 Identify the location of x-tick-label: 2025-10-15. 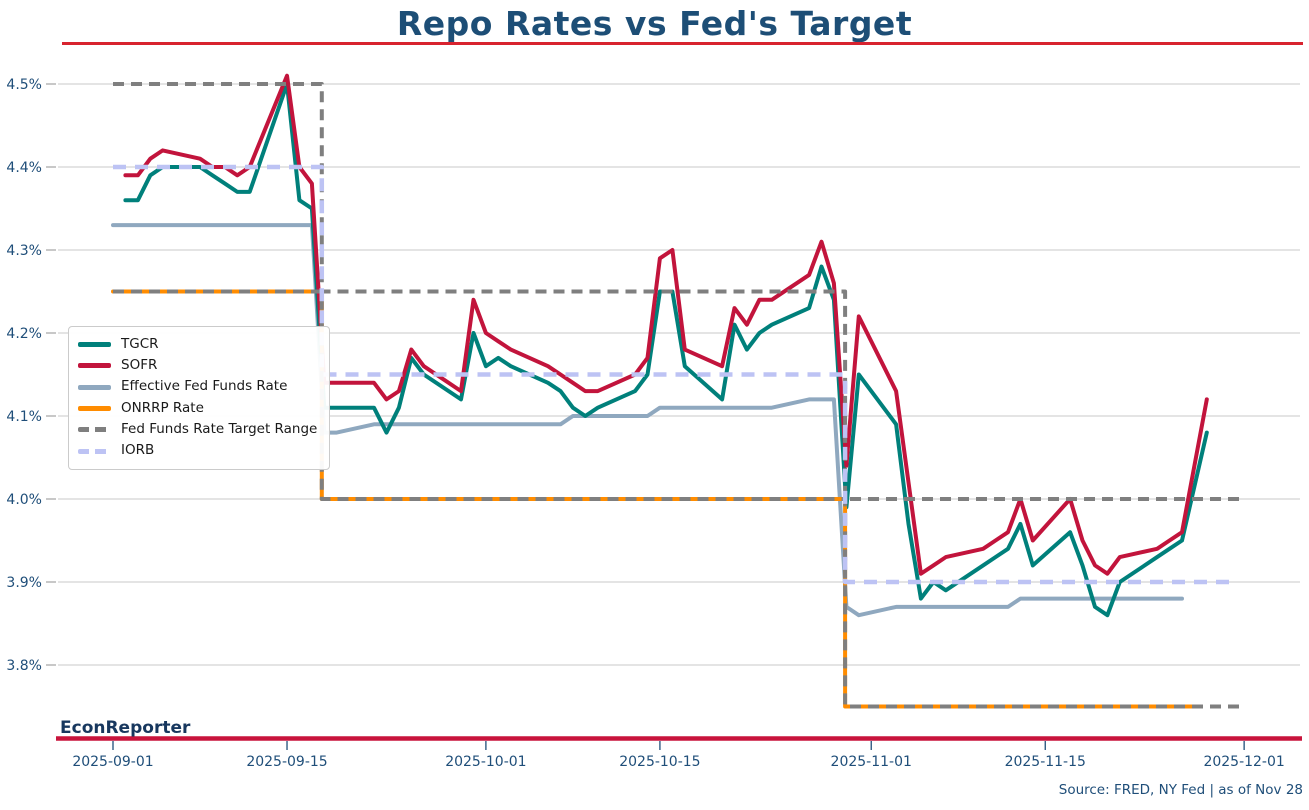
(659, 762).